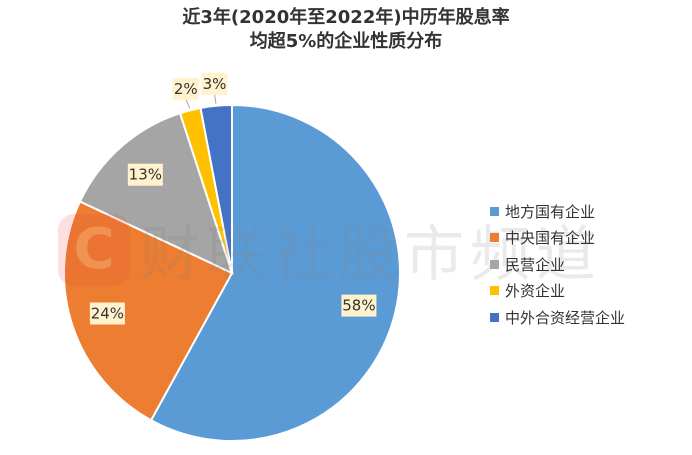  I want to click on data-label-4: 2%, so click(186, 89).